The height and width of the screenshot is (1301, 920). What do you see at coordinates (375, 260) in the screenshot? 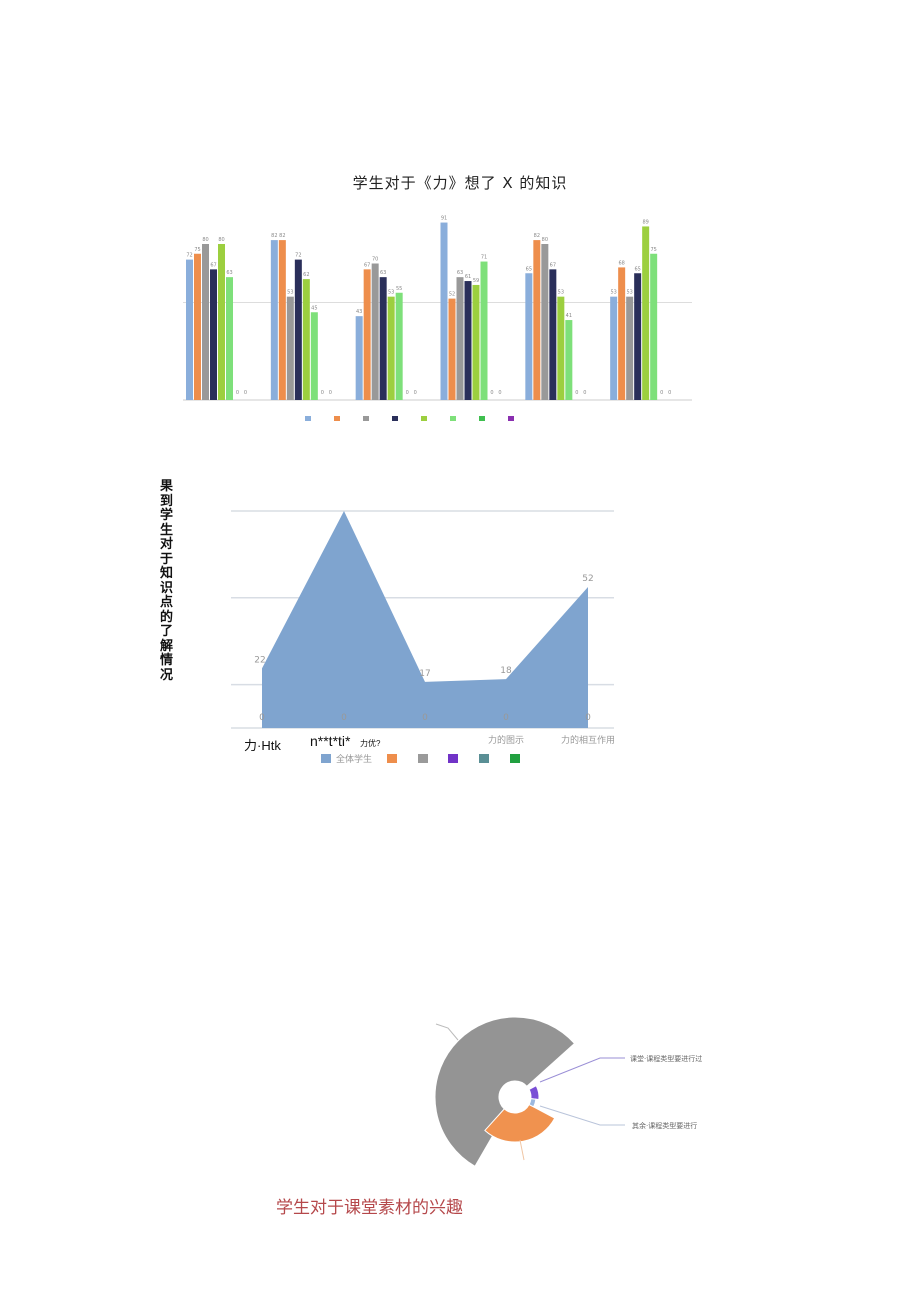
I see `bar-data-label: 70` at bounding box center [375, 260].